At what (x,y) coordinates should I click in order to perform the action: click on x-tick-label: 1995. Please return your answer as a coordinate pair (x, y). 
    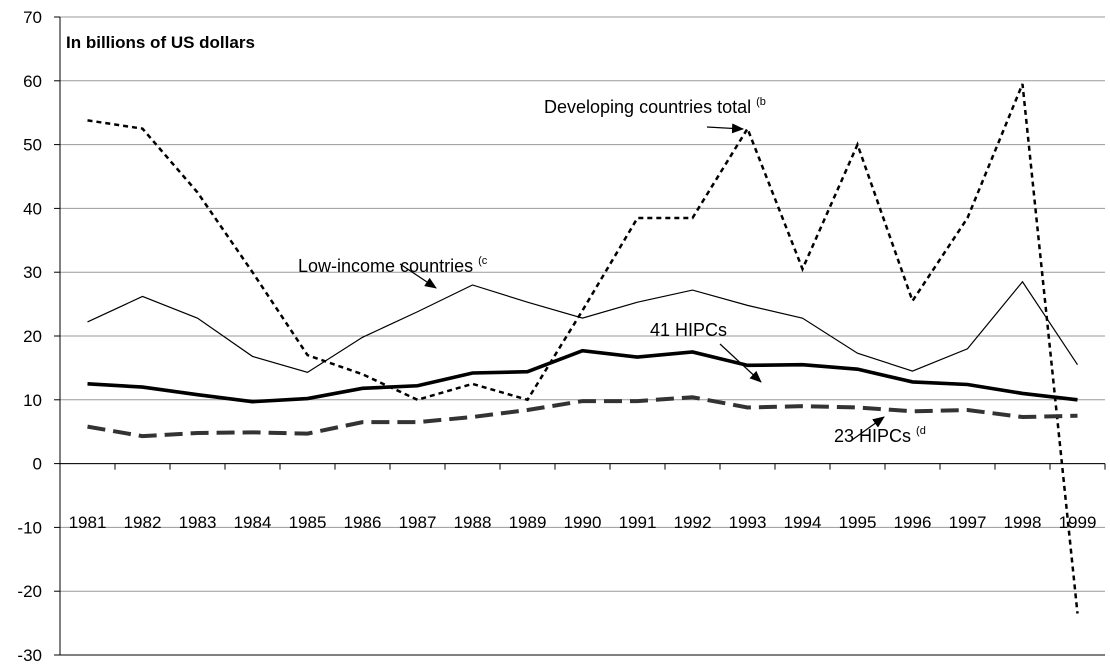
    Looking at the image, I should click on (858, 522).